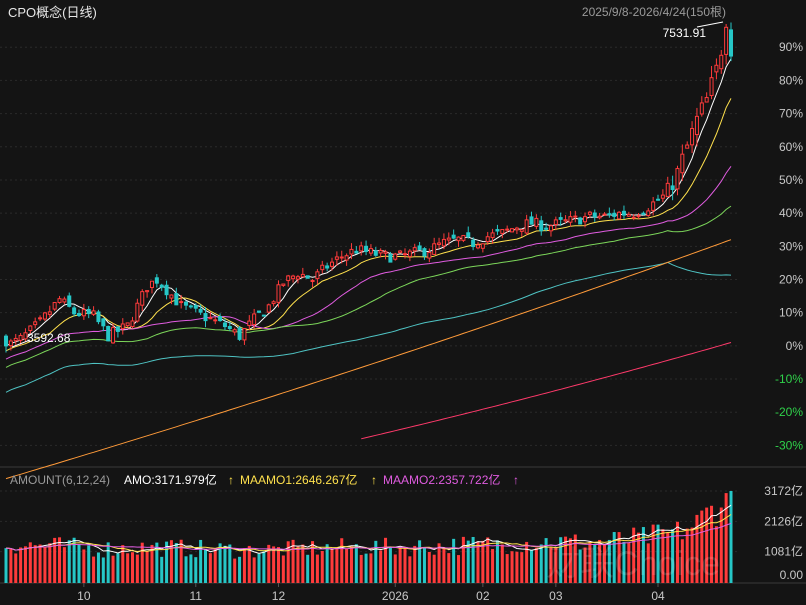  Describe the element at coordinates (368, 529) in the screenshot. I see `volume-ma-lines` at that location.